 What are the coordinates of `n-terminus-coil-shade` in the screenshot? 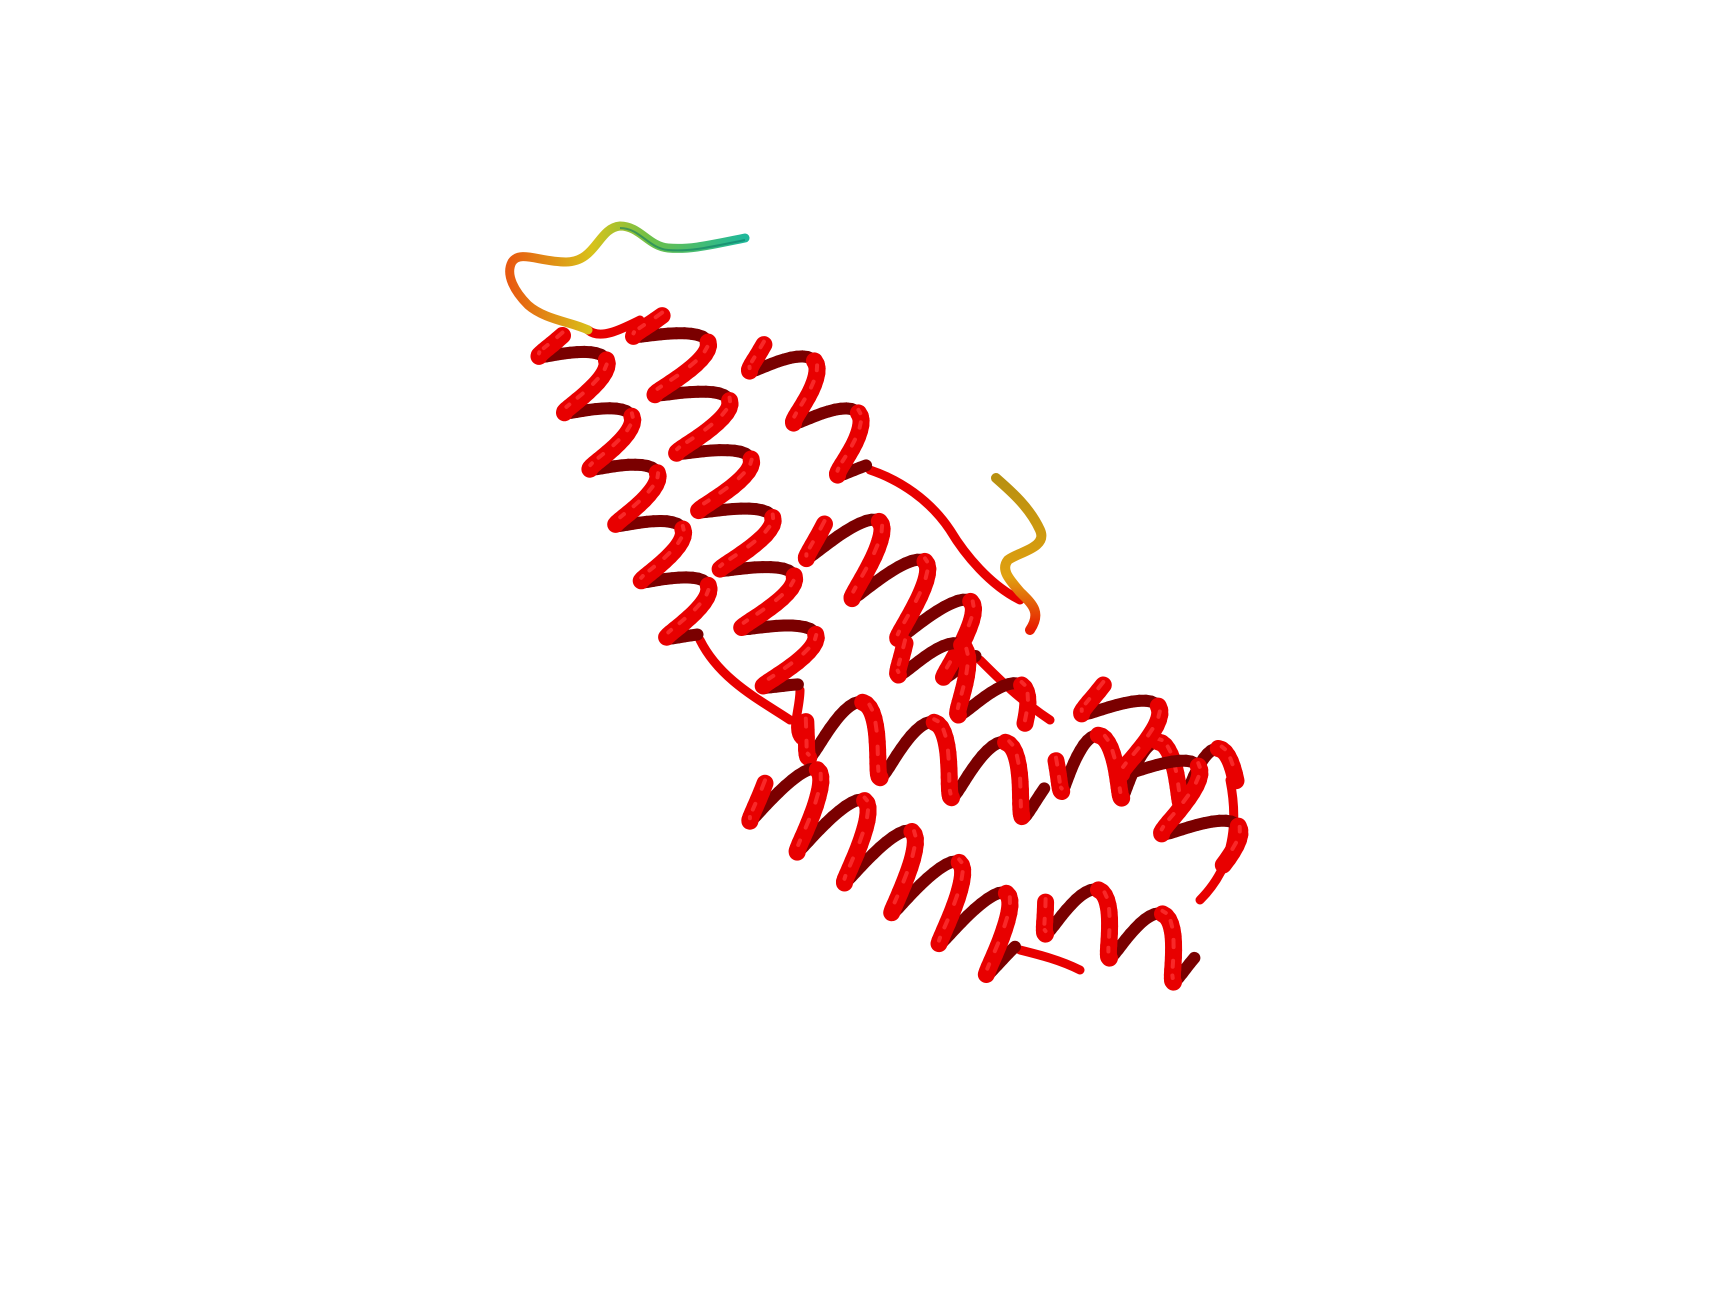 It's located at (682, 239).